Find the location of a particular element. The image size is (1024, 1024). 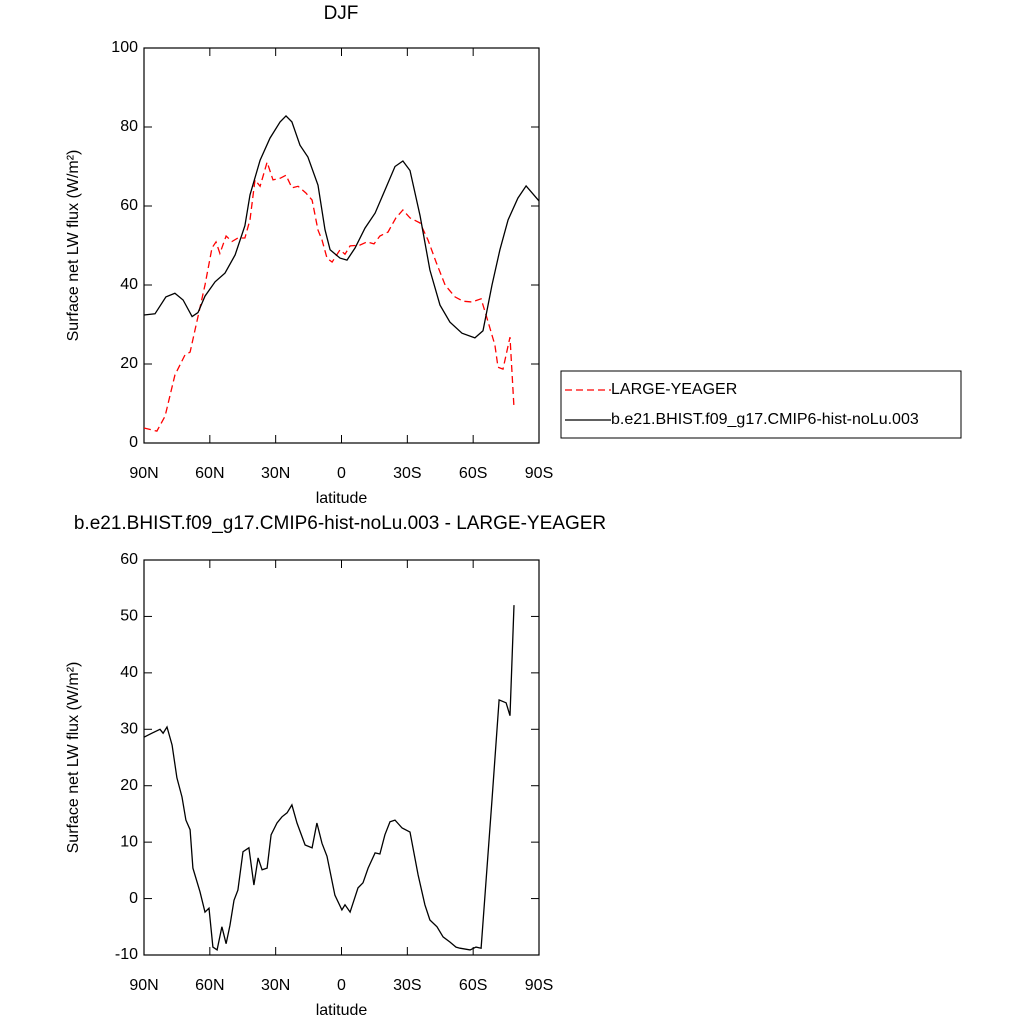

y-tick-label: 50 is located at coordinates (129, 616).